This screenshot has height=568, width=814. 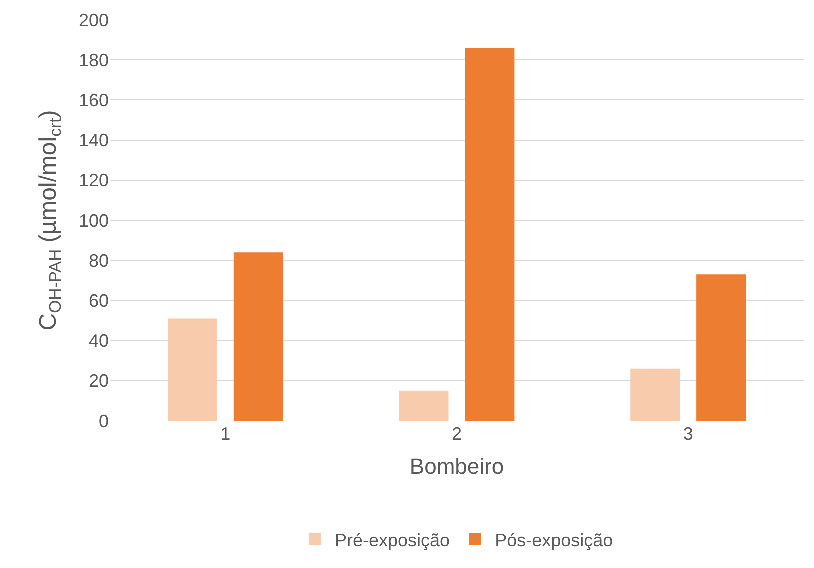 I want to click on x-tick-label: 2, so click(x=457, y=434).